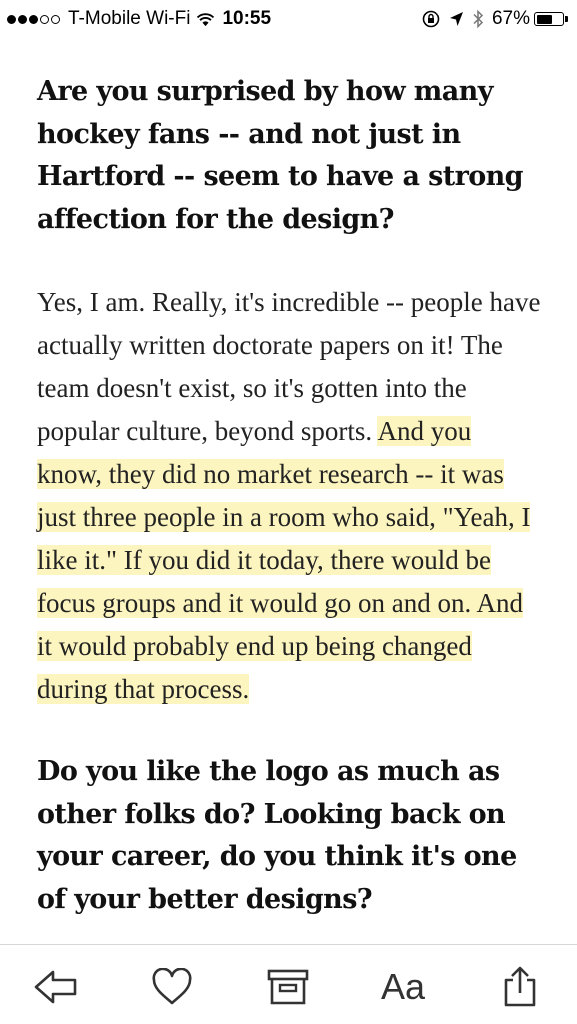  Describe the element at coordinates (566, 19) in the screenshot. I see `battery-nub` at that location.